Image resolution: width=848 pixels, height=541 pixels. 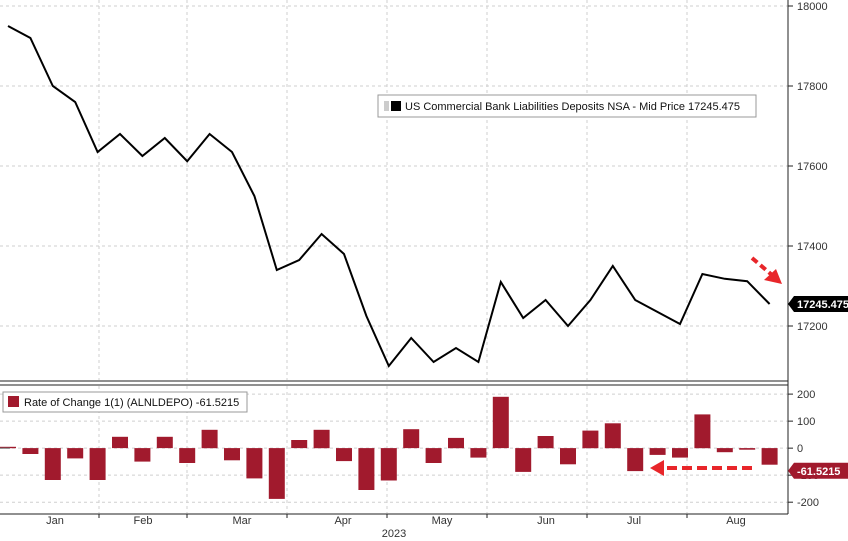 What do you see at coordinates (546, 521) in the screenshot?
I see `x-month-label: Jun` at bounding box center [546, 521].